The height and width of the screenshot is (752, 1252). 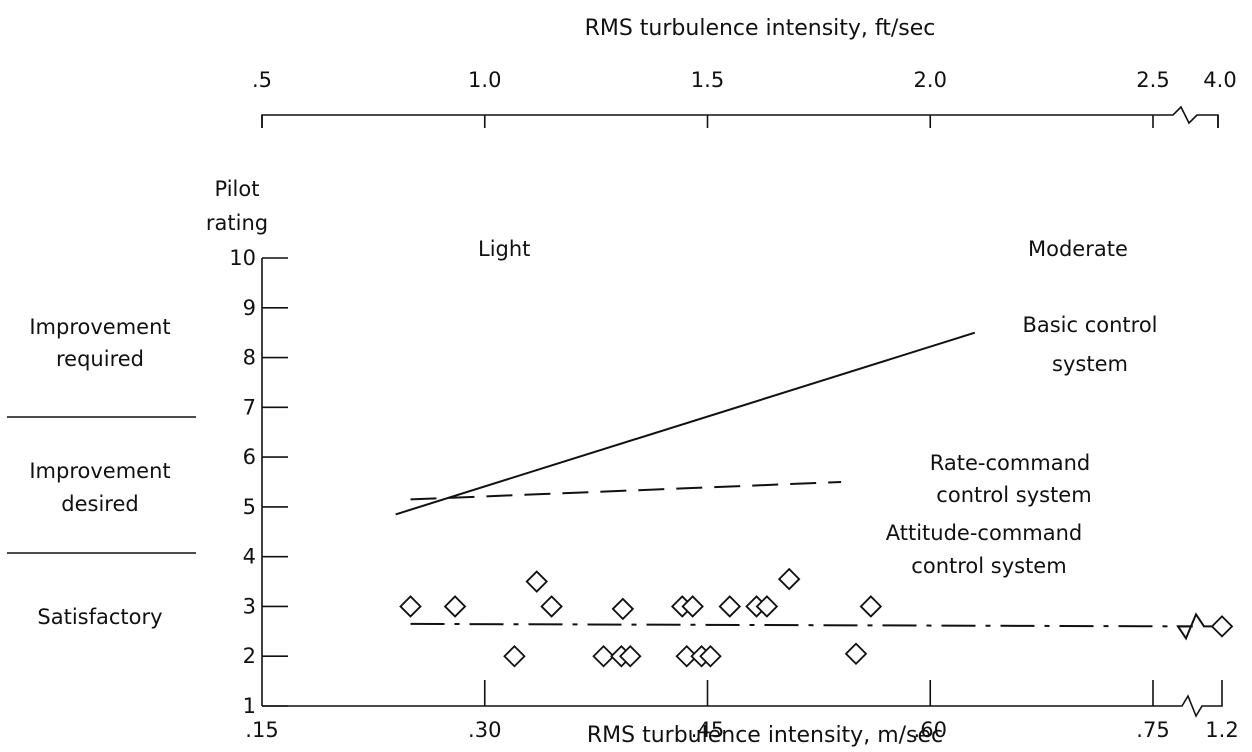 I want to click on label-attitude-line-1: Attitude-command, so click(x=984, y=533).